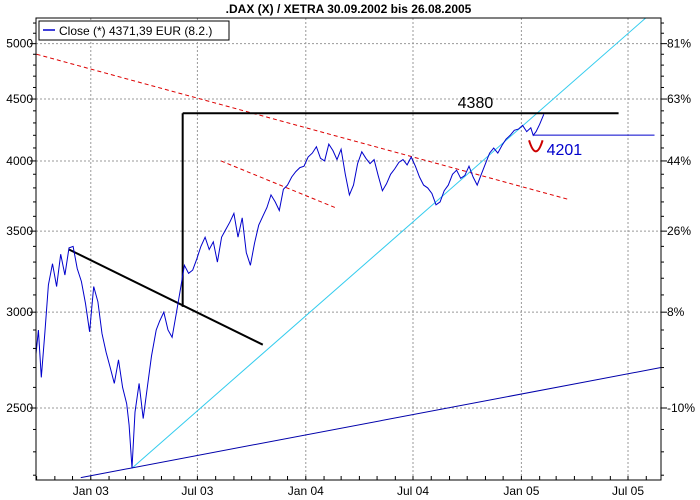 This screenshot has height=500, width=700. What do you see at coordinates (19, 44) in the screenshot?
I see `y-tick-label: 5000` at bounding box center [19, 44].